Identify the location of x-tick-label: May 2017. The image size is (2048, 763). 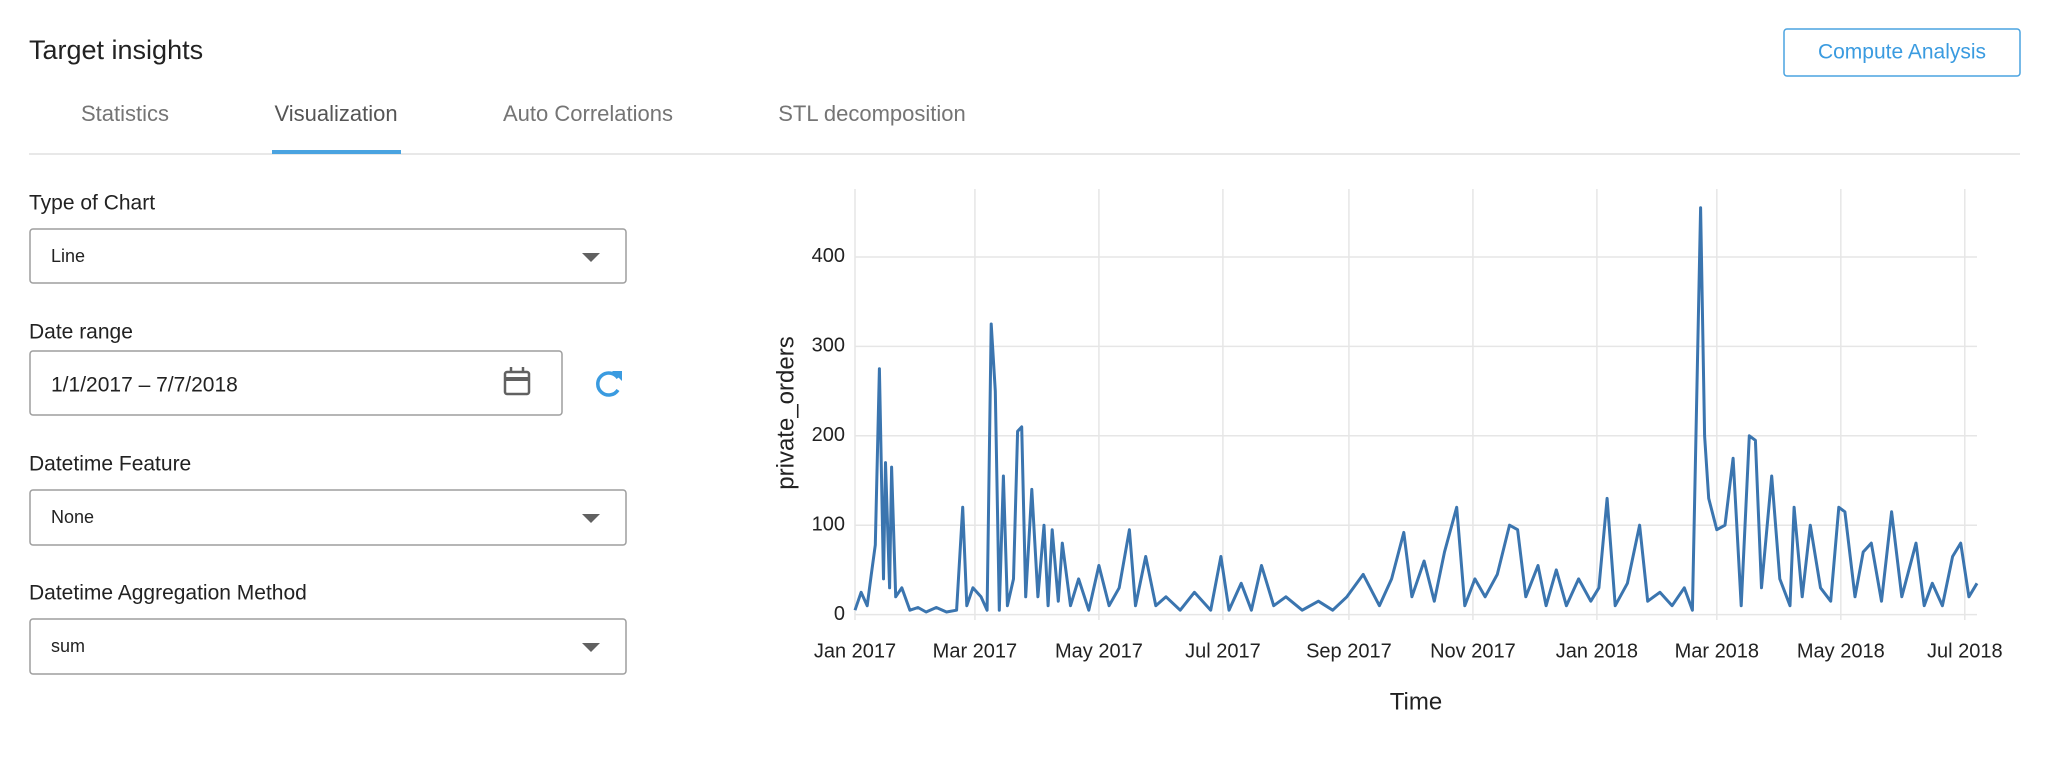
(1099, 651).